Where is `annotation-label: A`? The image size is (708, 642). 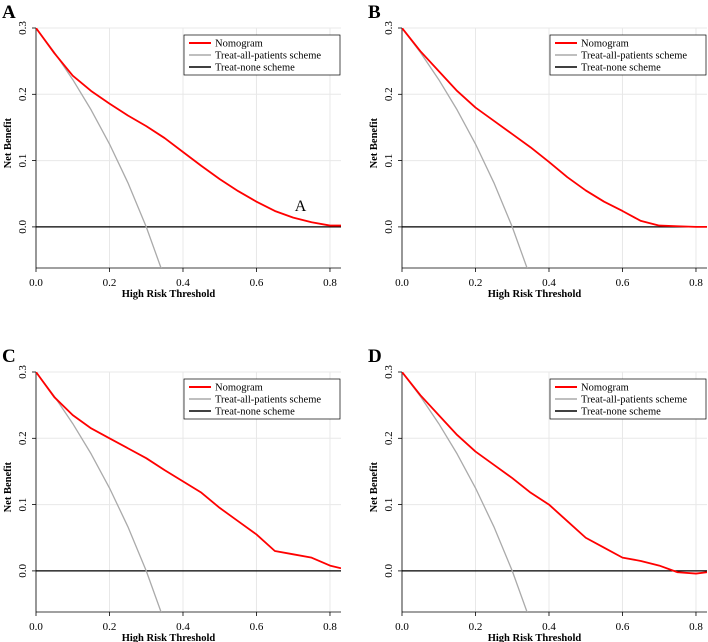
annotation-label: A is located at coordinates (301, 206).